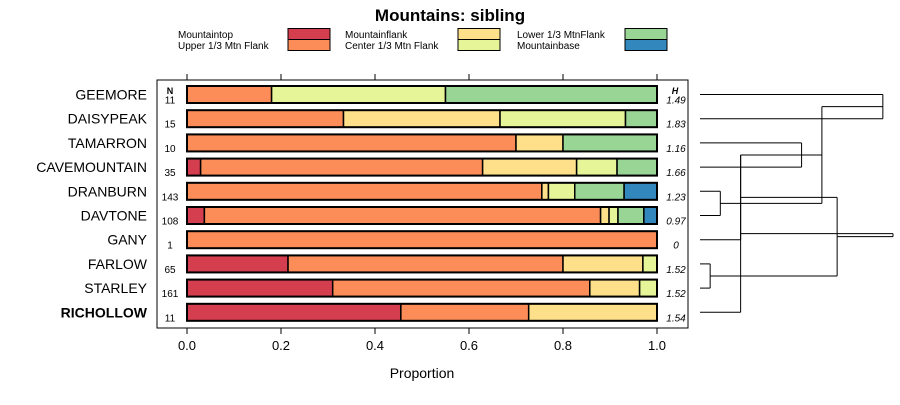  I want to click on x-tick-label: 0.8, so click(563, 345).